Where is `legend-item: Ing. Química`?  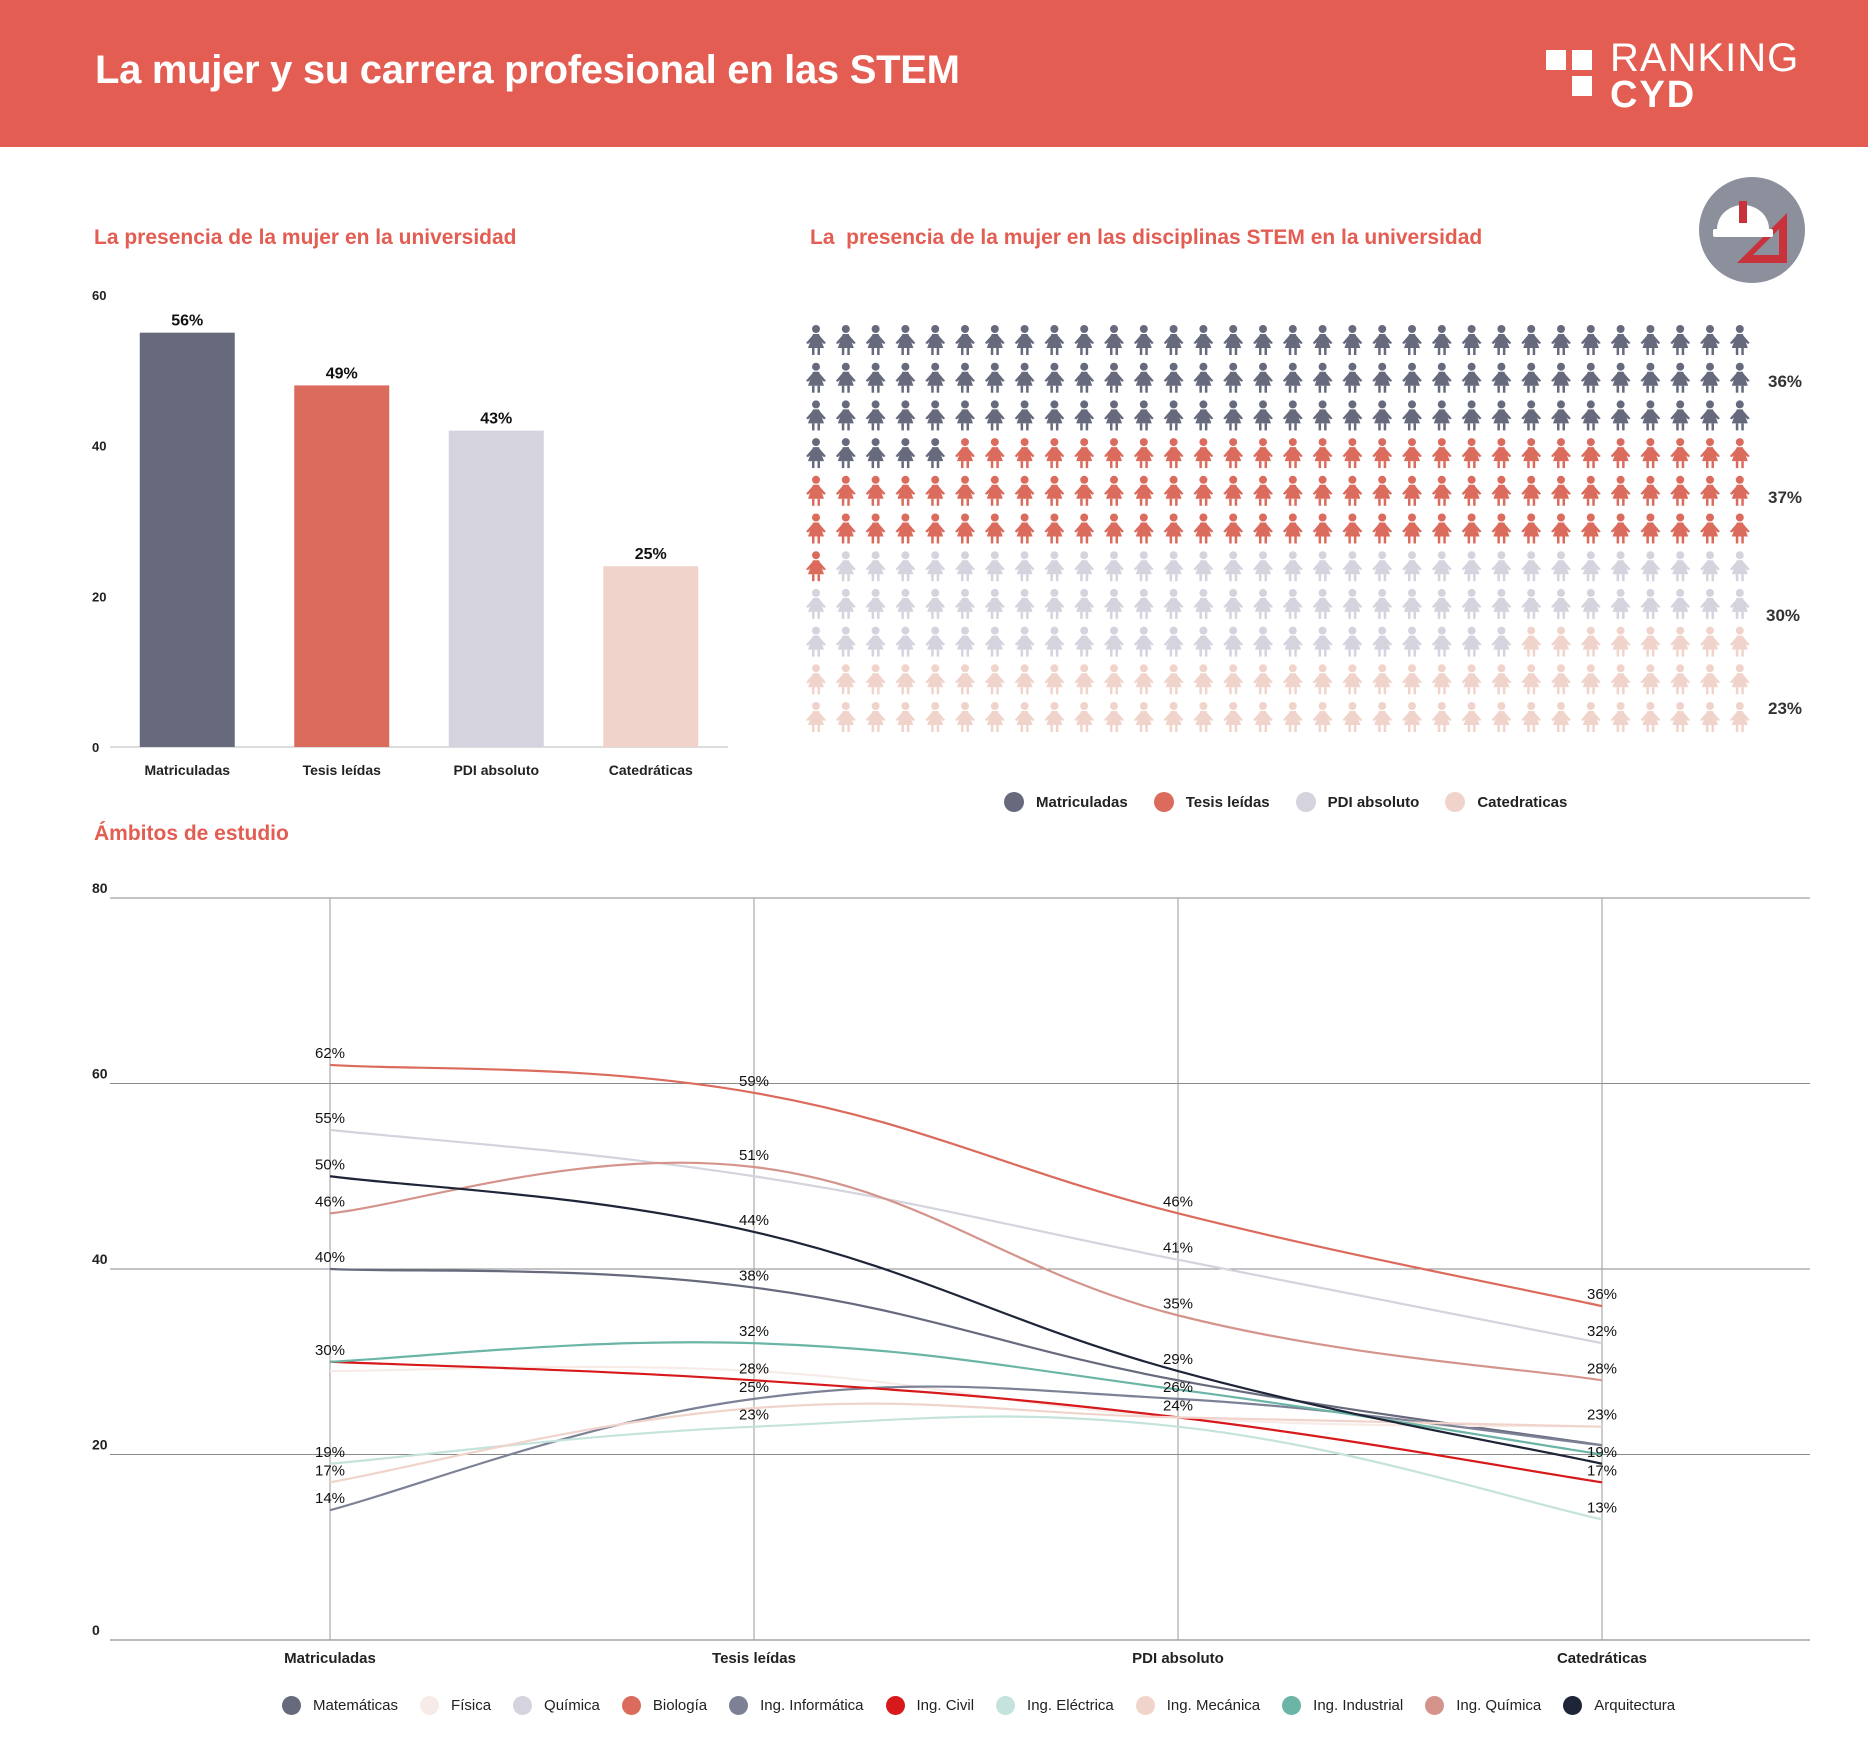 legend-item: Ing. Química is located at coordinates (1483, 1705).